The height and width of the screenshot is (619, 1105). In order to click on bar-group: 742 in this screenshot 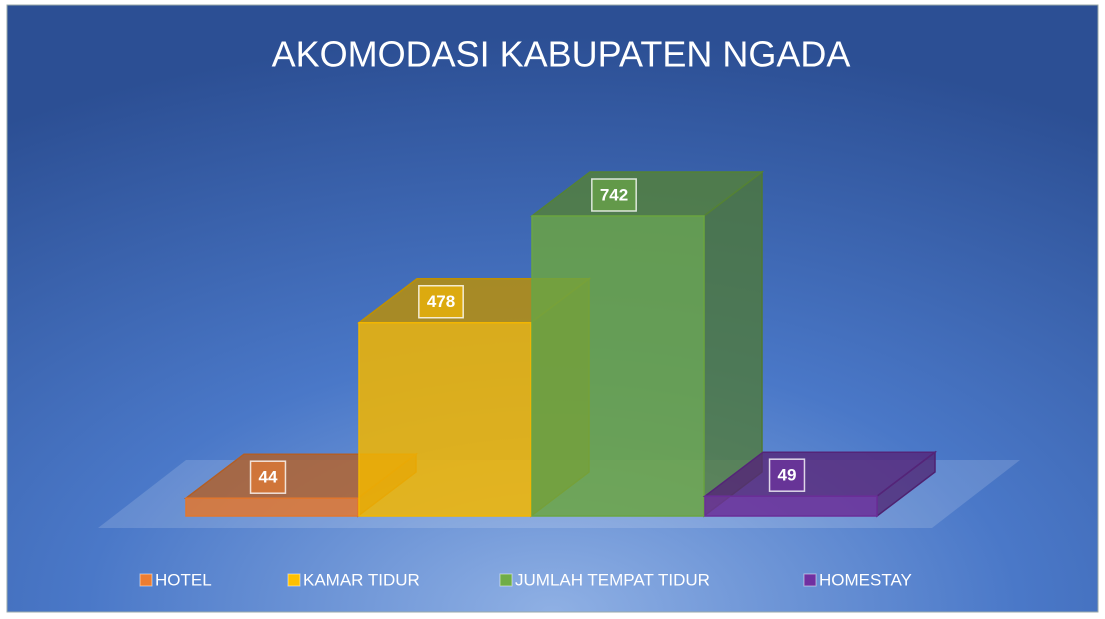, I will do `click(647, 344)`.